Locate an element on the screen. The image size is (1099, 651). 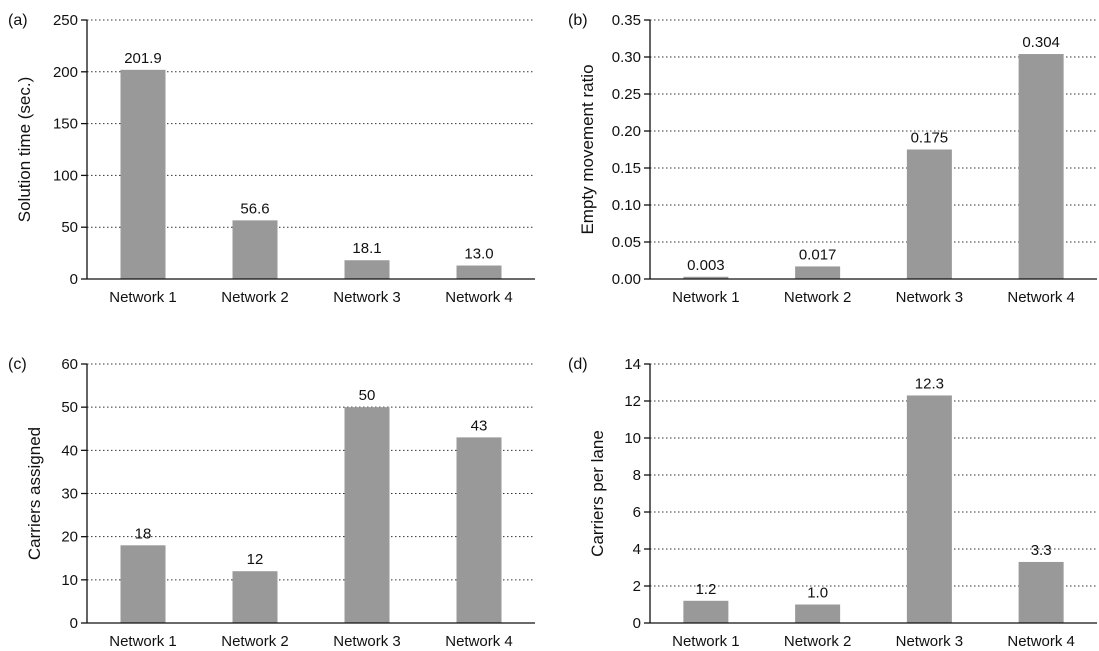
panel-letter: (a) is located at coordinates (18, 20).